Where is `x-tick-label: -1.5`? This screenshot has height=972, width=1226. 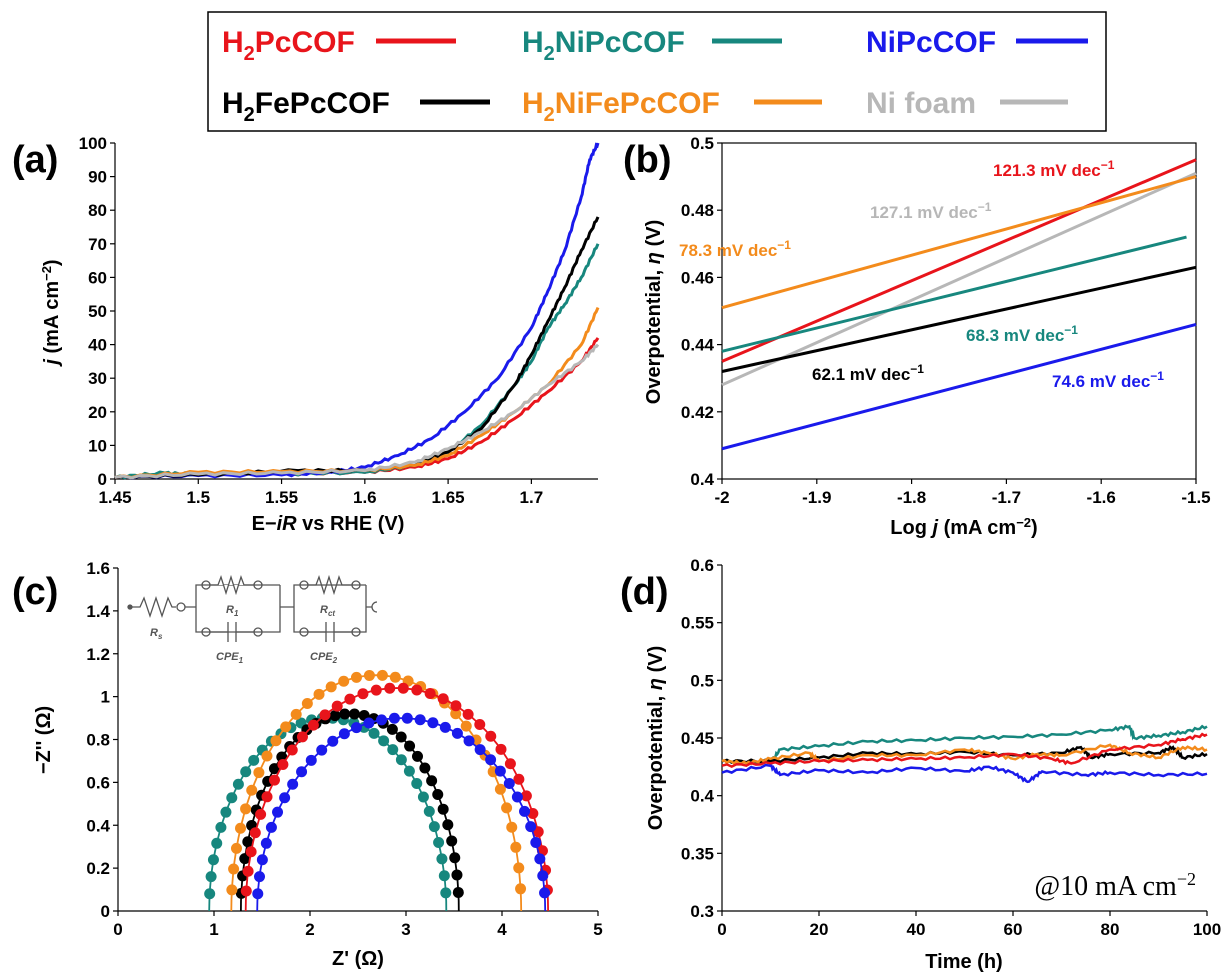 x-tick-label: -1.5 is located at coordinates (1195, 497).